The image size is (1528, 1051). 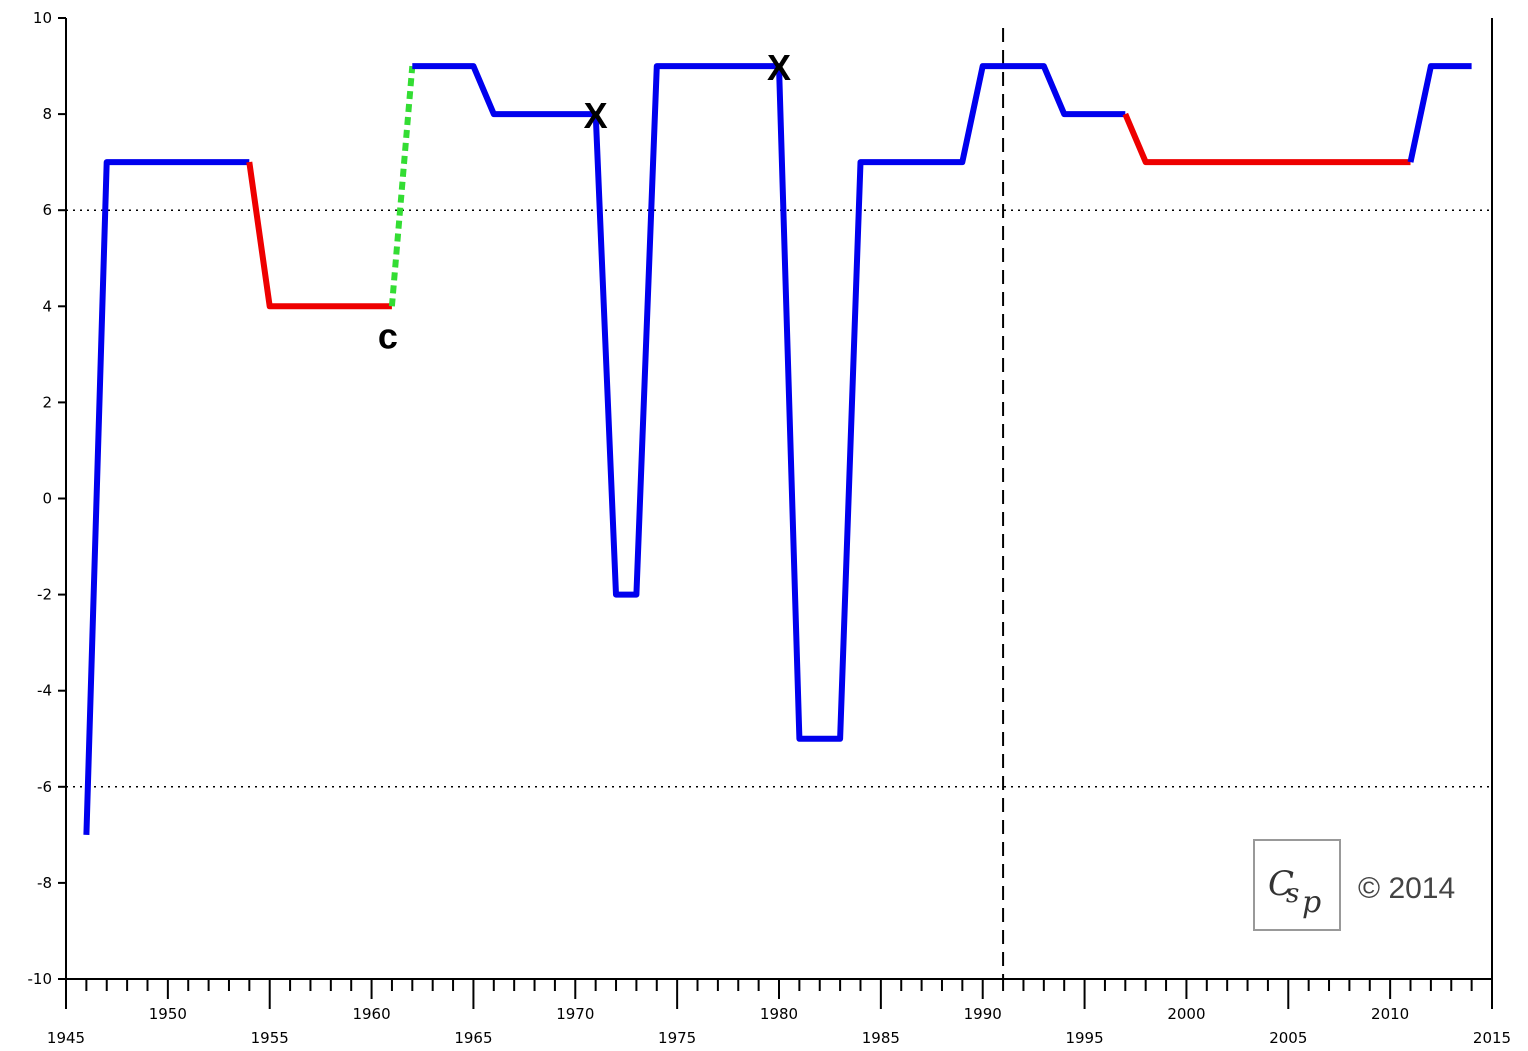 What do you see at coordinates (168, 1014) in the screenshot?
I see `x-tick-label: 1950` at bounding box center [168, 1014].